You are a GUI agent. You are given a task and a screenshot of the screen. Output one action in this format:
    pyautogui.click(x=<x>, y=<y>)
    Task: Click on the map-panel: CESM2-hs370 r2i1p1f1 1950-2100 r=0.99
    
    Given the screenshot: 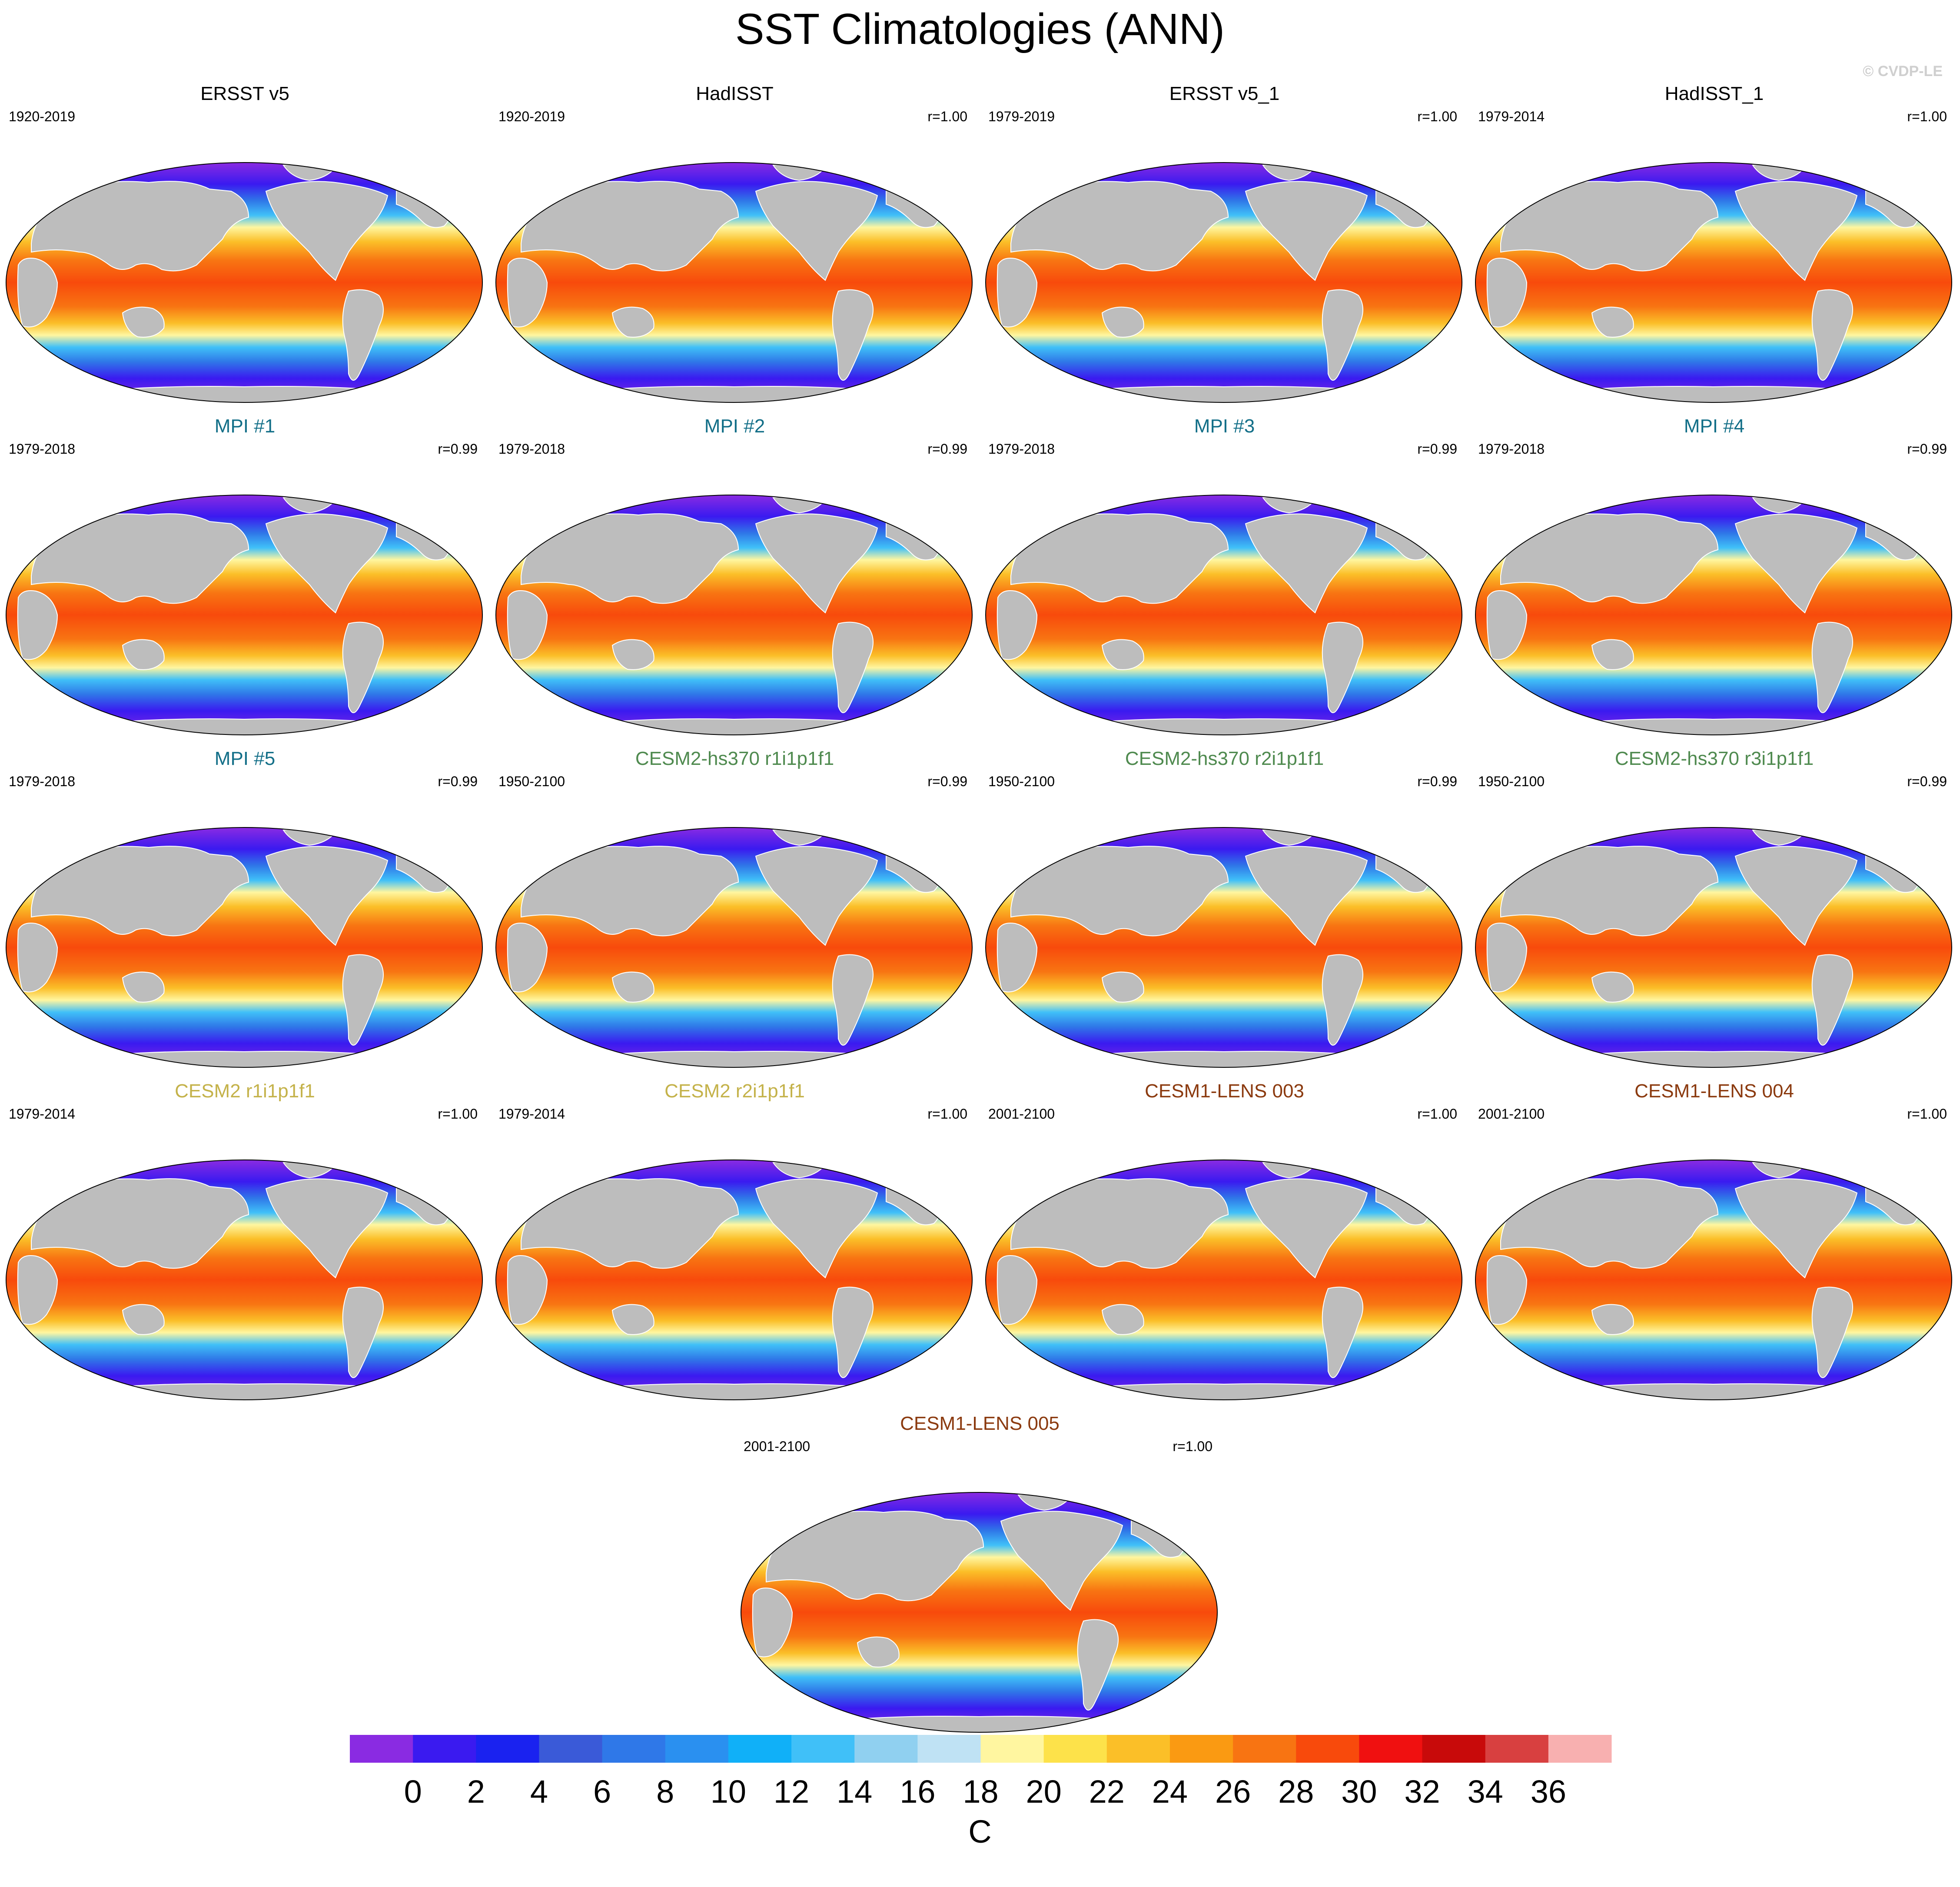 What is the action you would take?
    pyautogui.click(x=1224, y=913)
    